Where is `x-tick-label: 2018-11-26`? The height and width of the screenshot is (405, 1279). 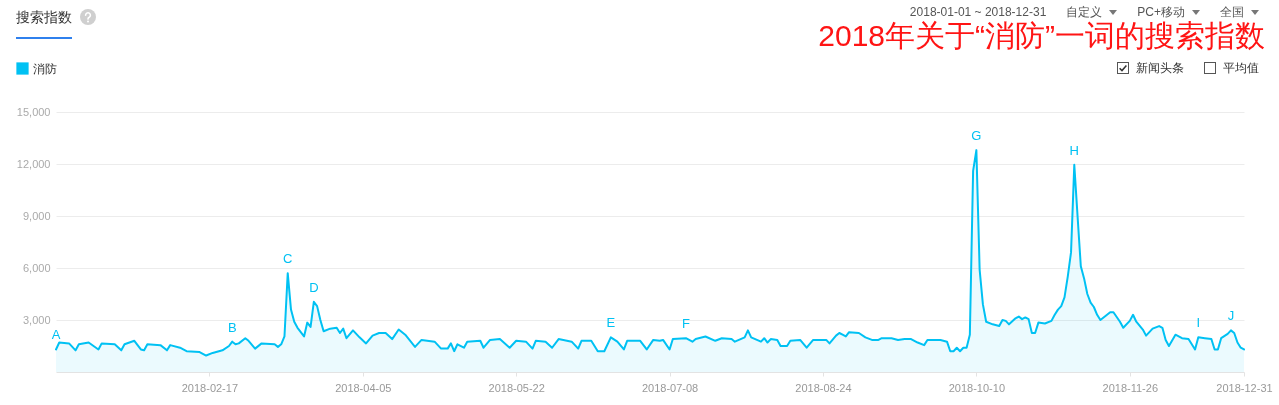
x-tick-label: 2018-11-26 is located at coordinates (1130, 387).